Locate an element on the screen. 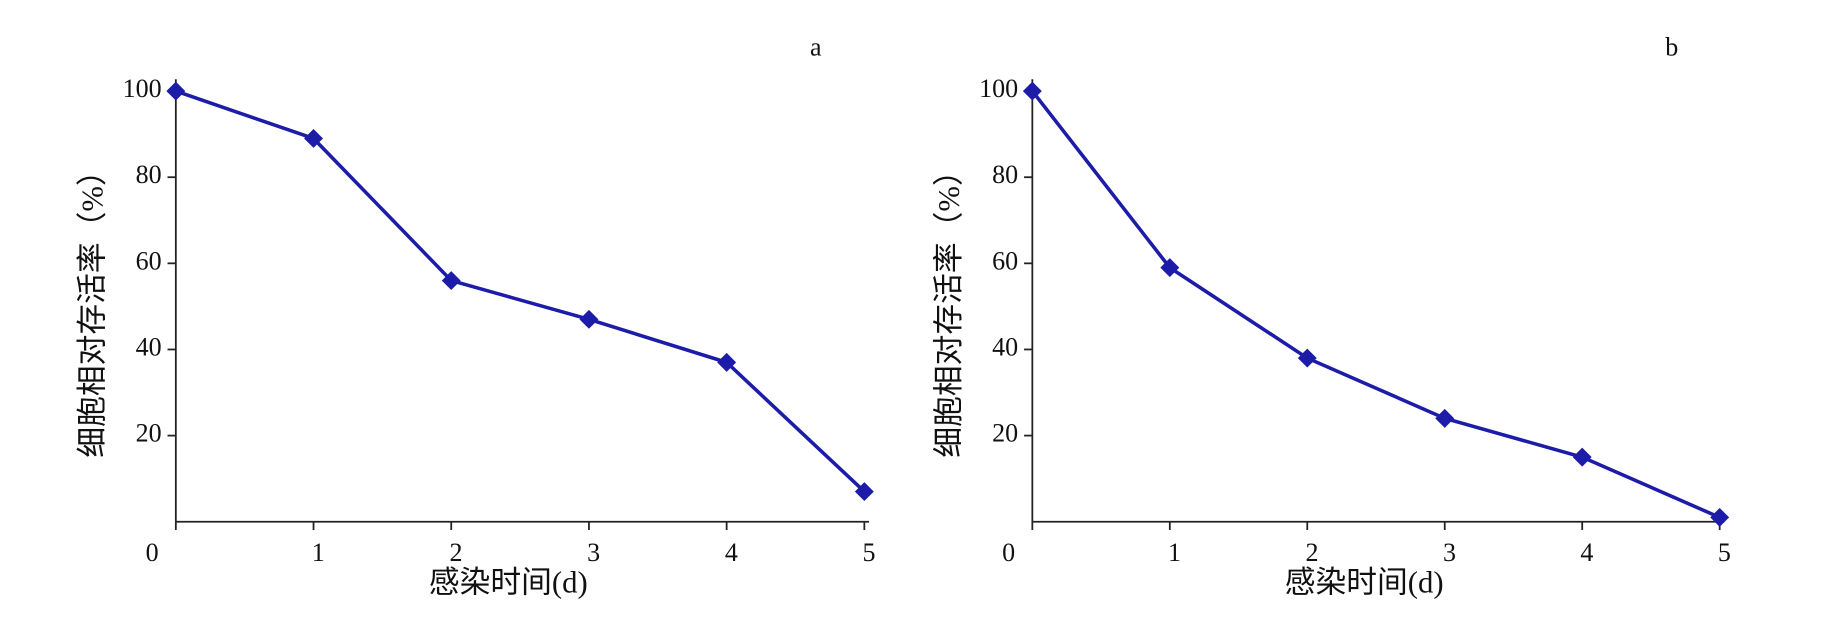 The height and width of the screenshot is (627, 1847). chart-title: b is located at coordinates (1671, 47).